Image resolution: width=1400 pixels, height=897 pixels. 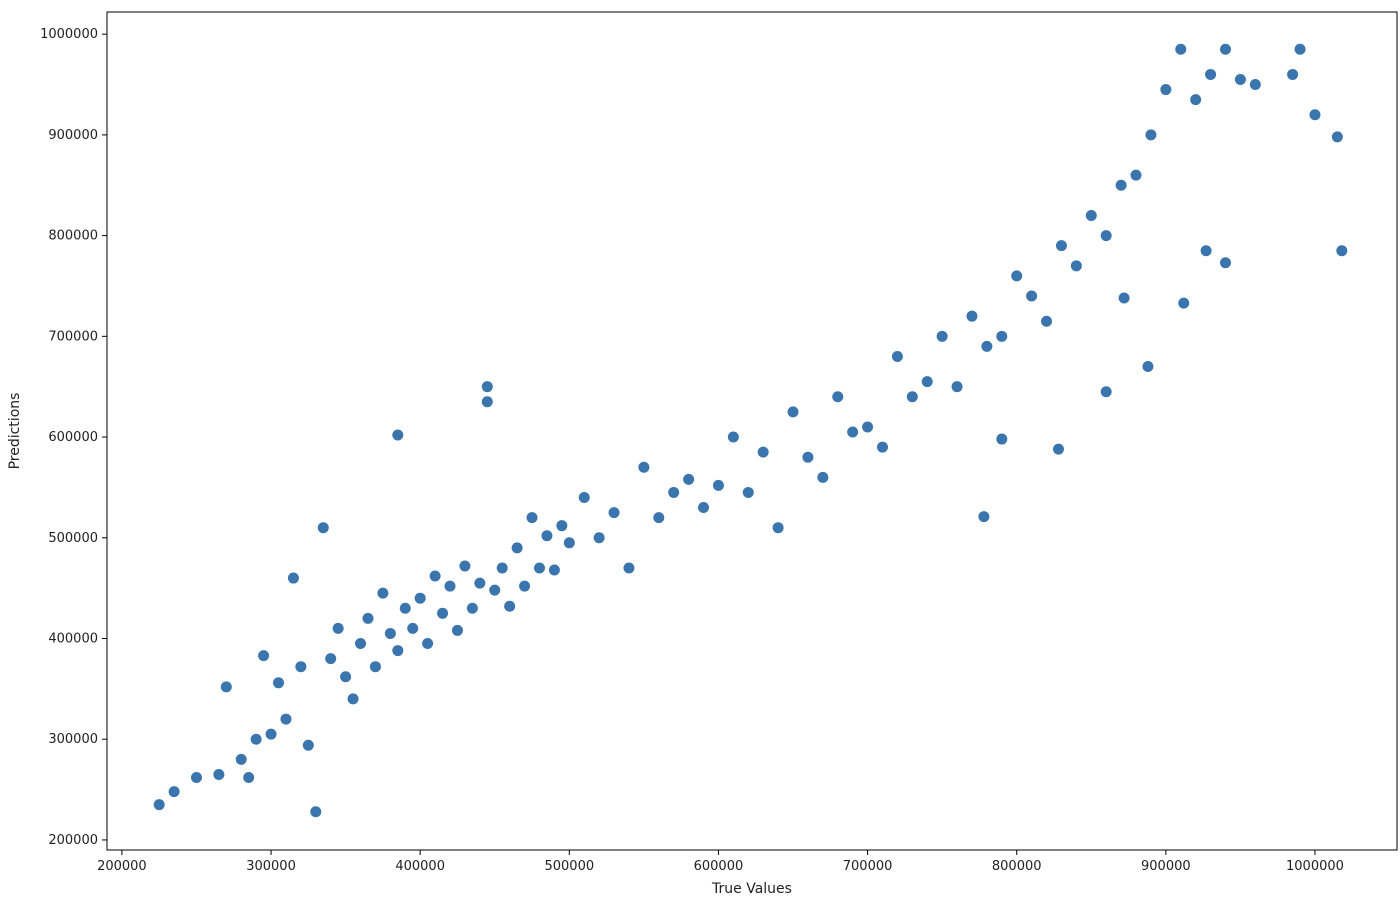 I want to click on y-axis-label: Predictions, so click(x=15, y=431).